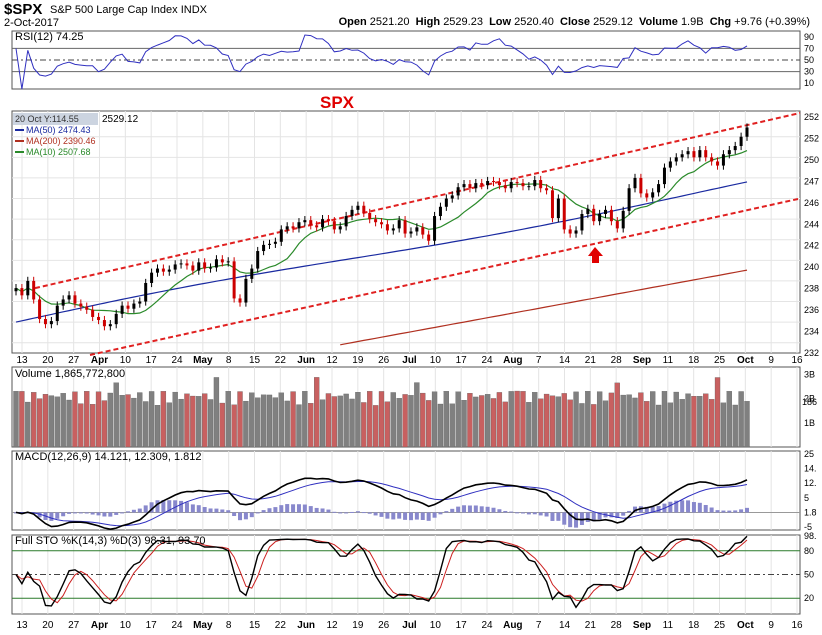 This screenshot has height=635, width=822. Describe the element at coordinates (306, 360) in the screenshot. I see `x-tick-label: Jun` at that location.